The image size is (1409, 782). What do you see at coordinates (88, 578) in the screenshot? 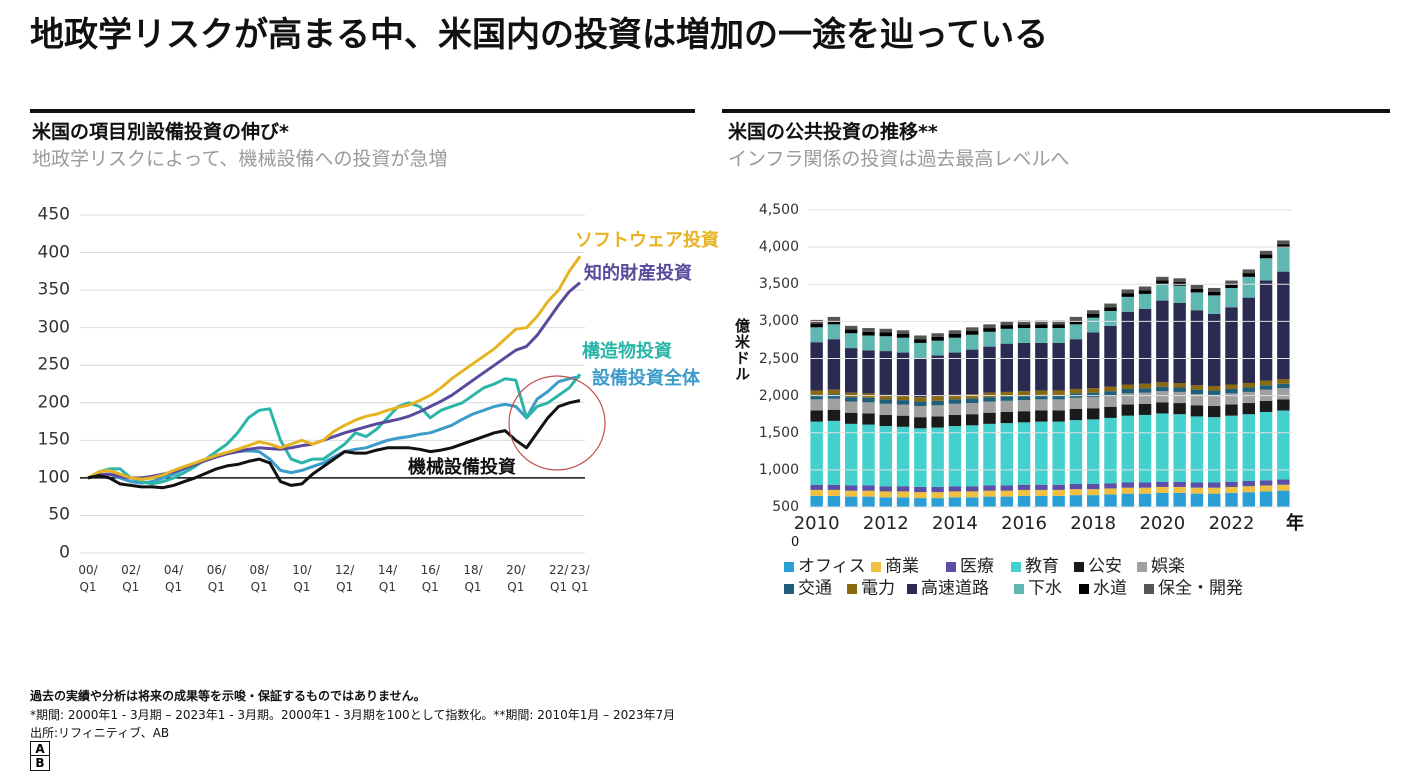
I see `x-tick-label: 00/ Q1` at bounding box center [88, 578].